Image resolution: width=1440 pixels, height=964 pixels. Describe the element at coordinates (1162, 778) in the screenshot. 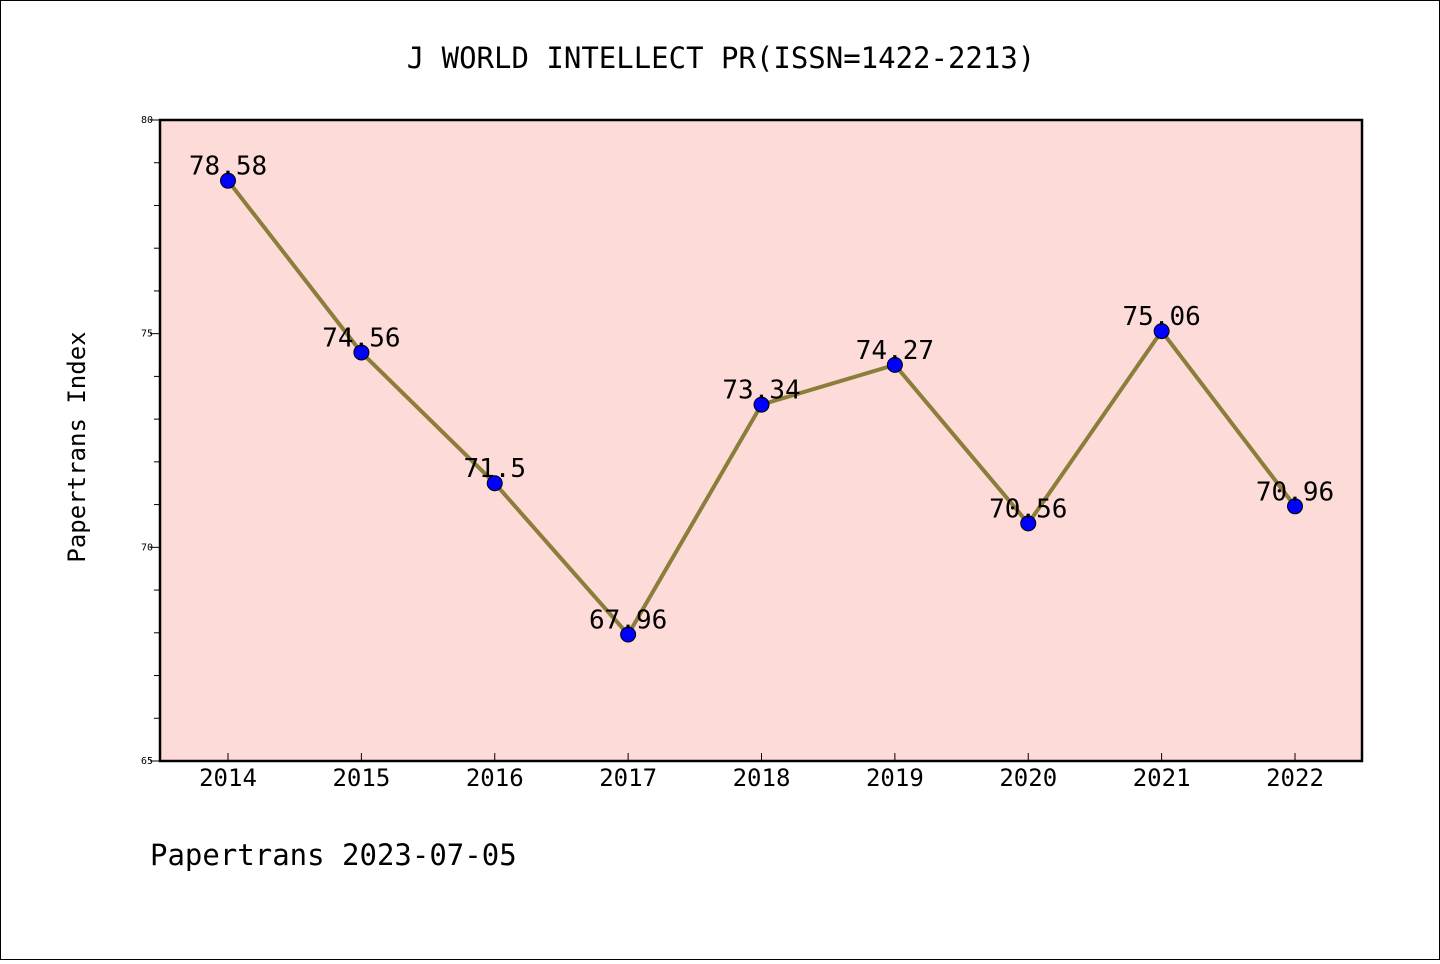

I see `x-tick-label: 2021` at that location.